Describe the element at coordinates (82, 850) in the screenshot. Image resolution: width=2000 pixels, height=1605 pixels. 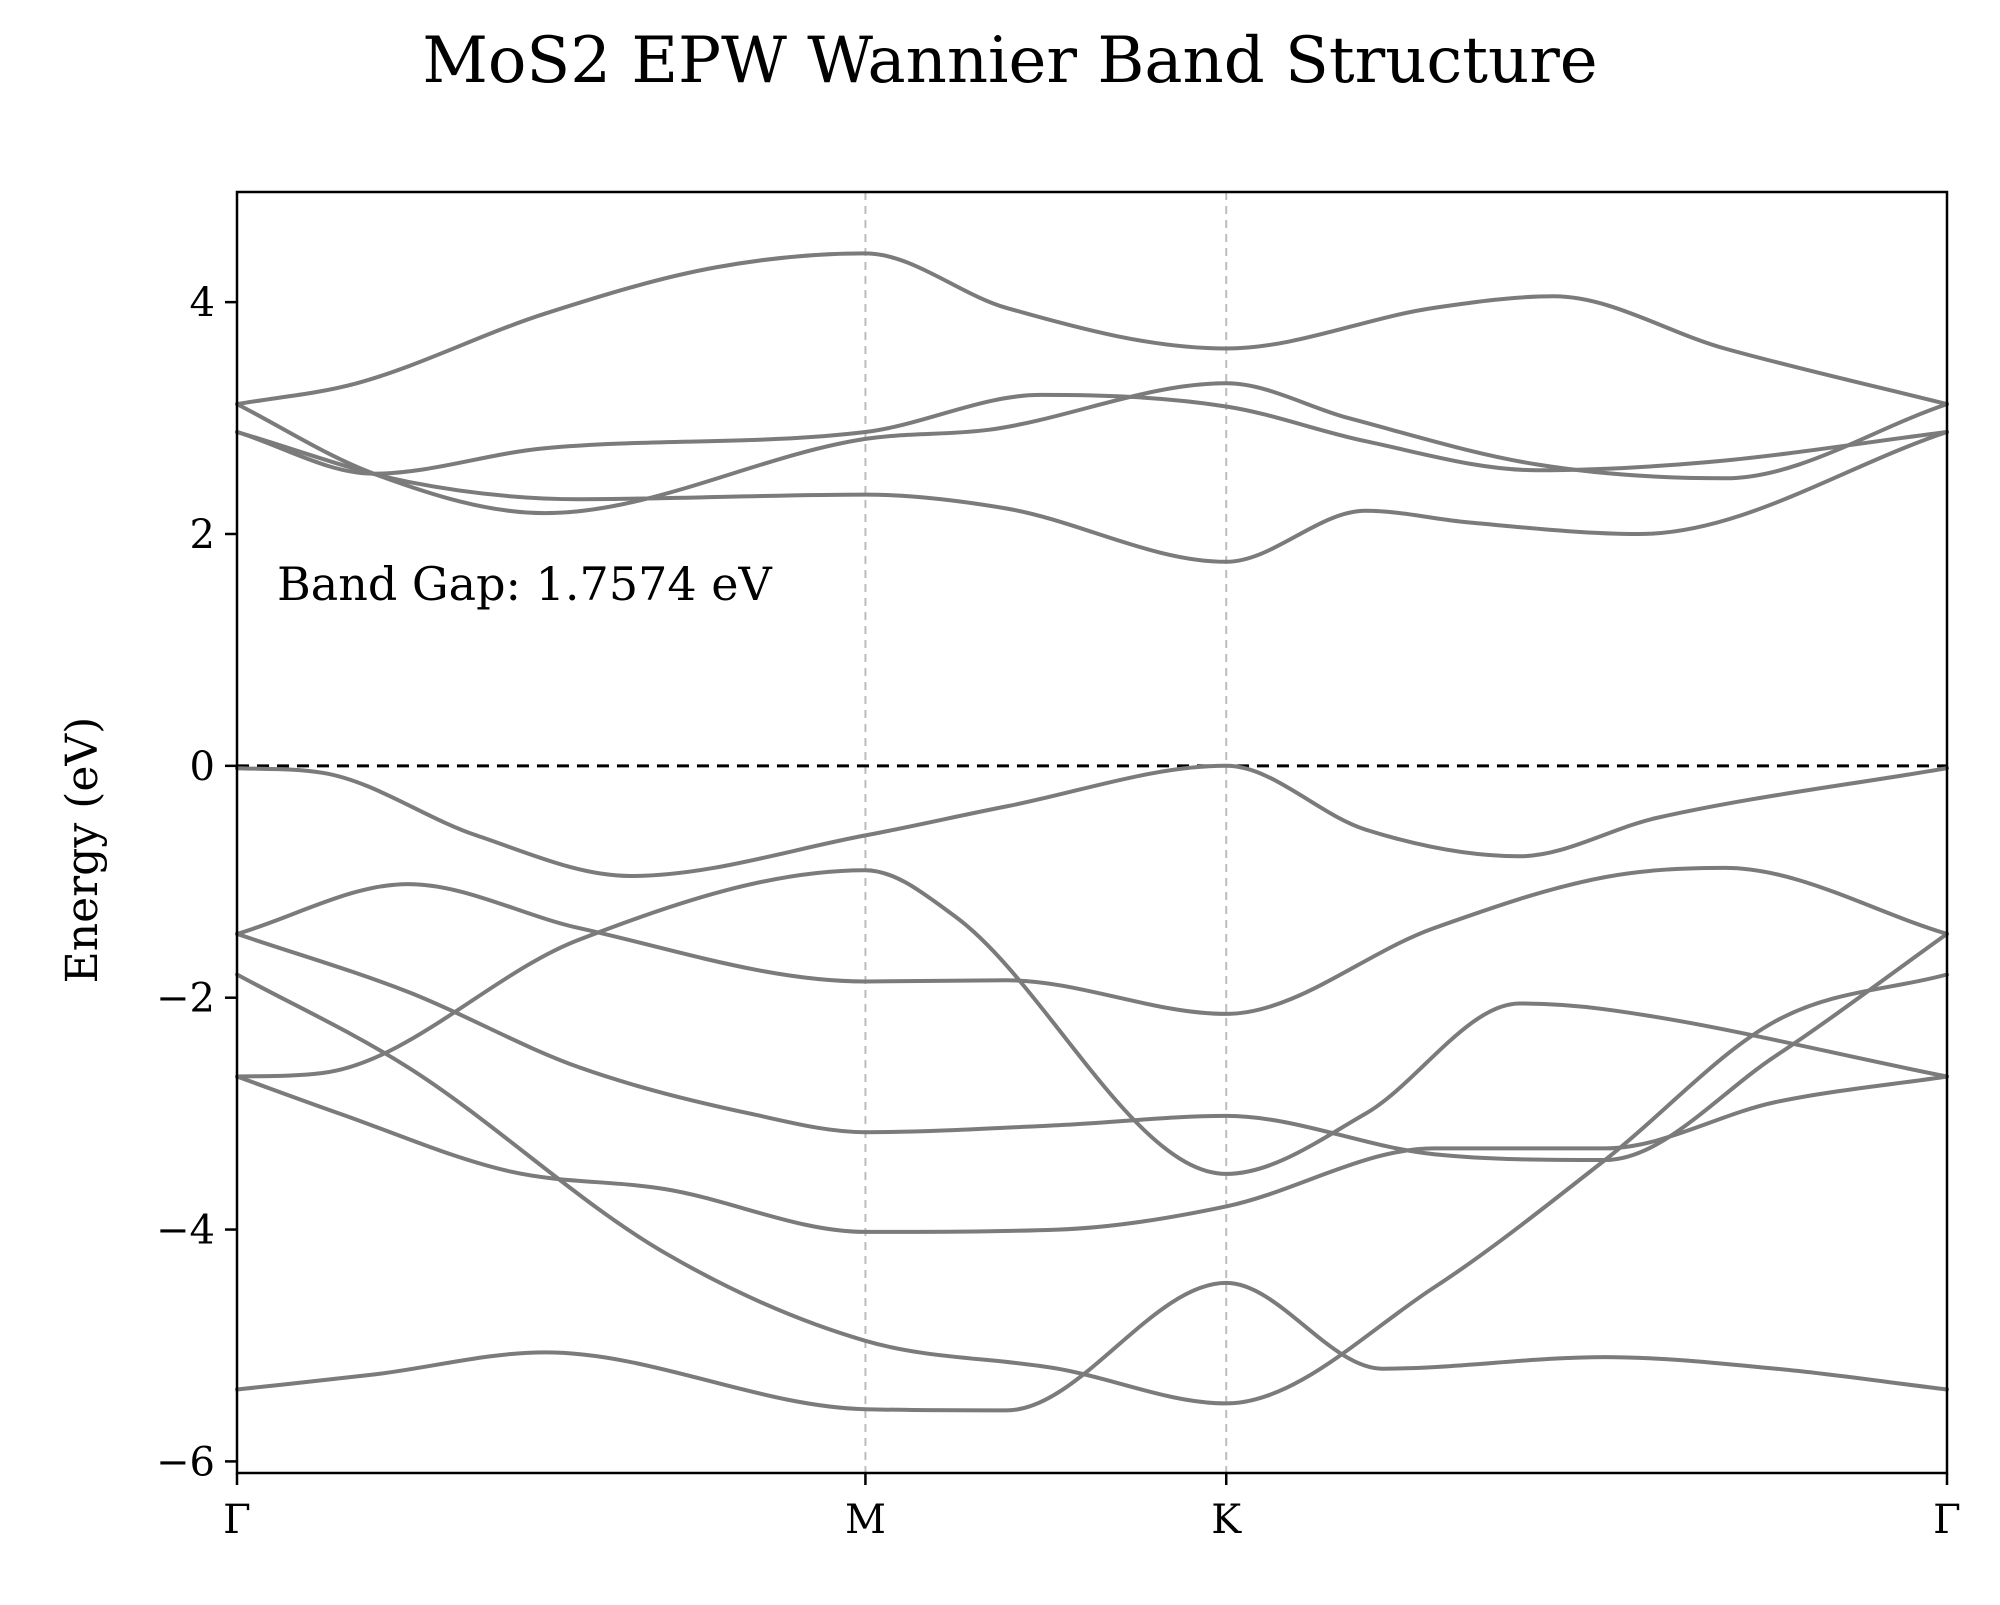
I see `y-axis-label: Energy (eV)` at that location.